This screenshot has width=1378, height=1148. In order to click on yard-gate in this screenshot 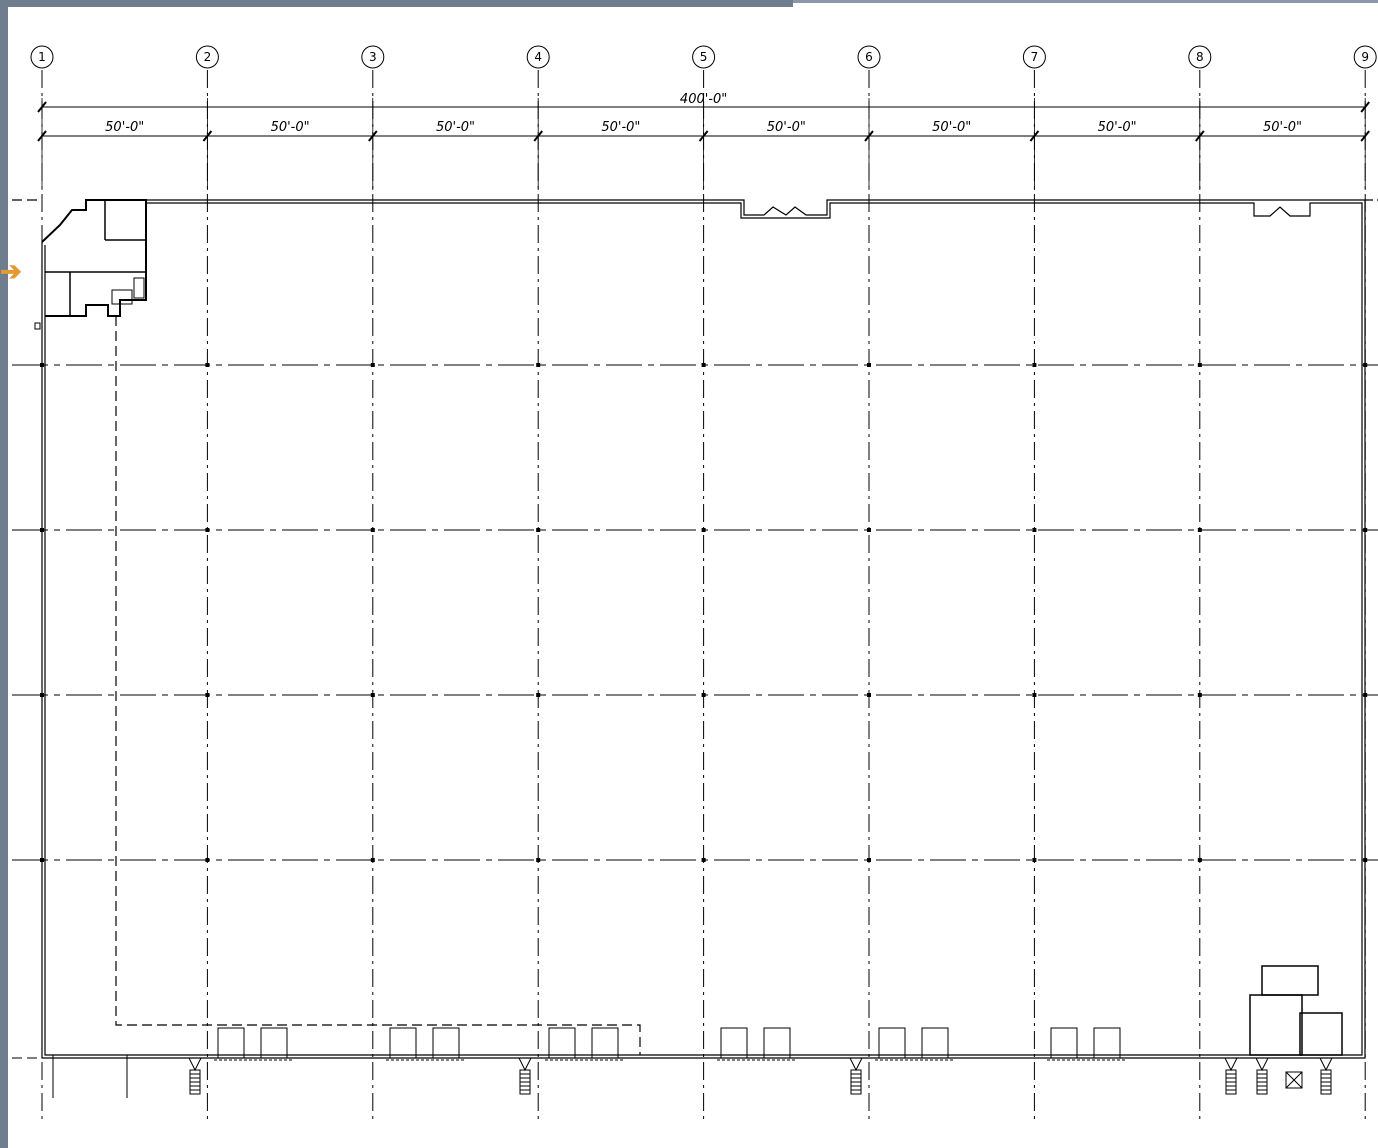, I will do `click(90, 1076)`.